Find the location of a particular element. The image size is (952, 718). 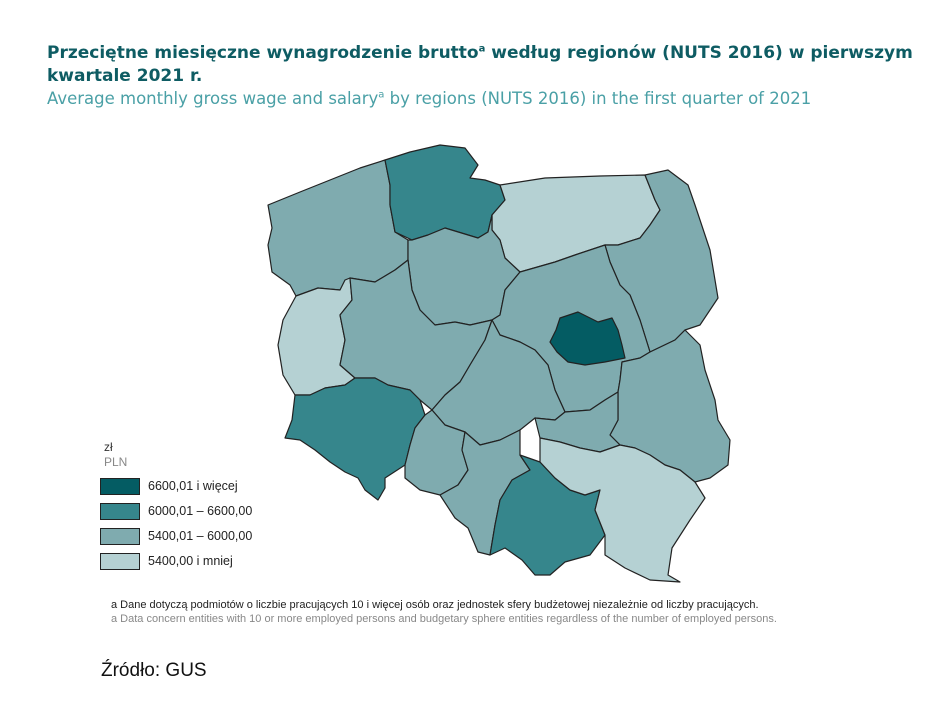

source-label: Źródło: GUS is located at coordinates (154, 670).